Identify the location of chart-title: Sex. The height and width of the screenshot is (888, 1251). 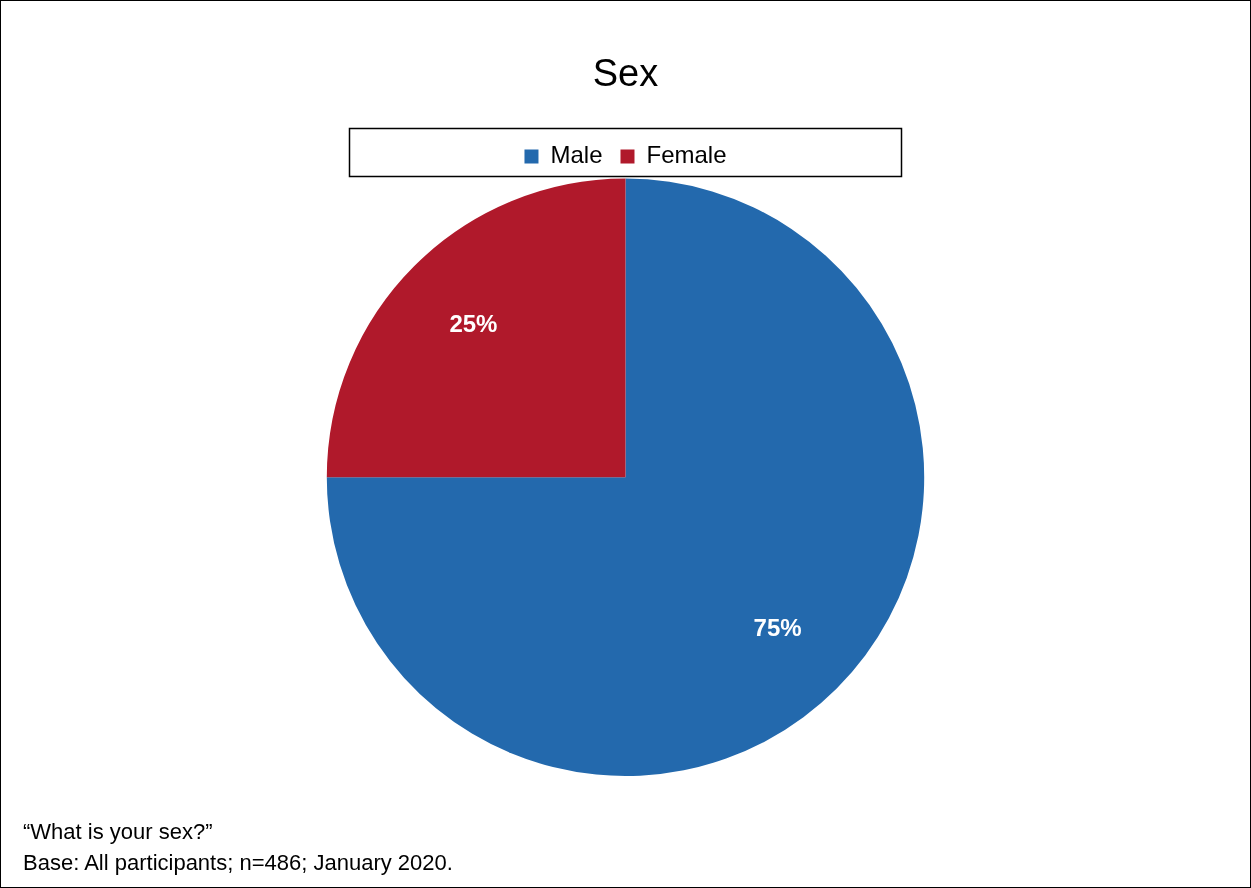
(625, 73).